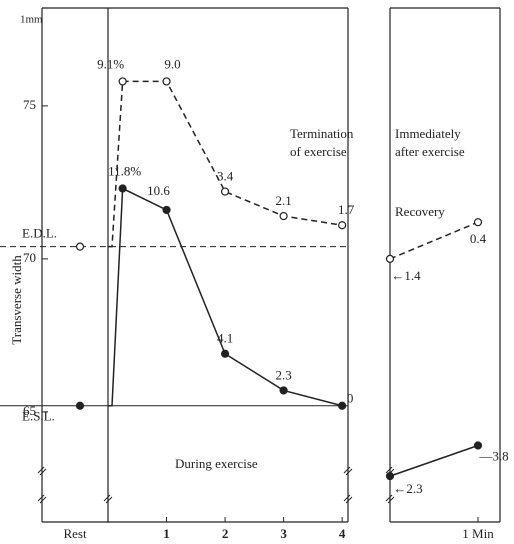 This screenshot has height=544, width=514. Describe the element at coordinates (430, 151) in the screenshot. I see `annotation: after exercise` at that location.